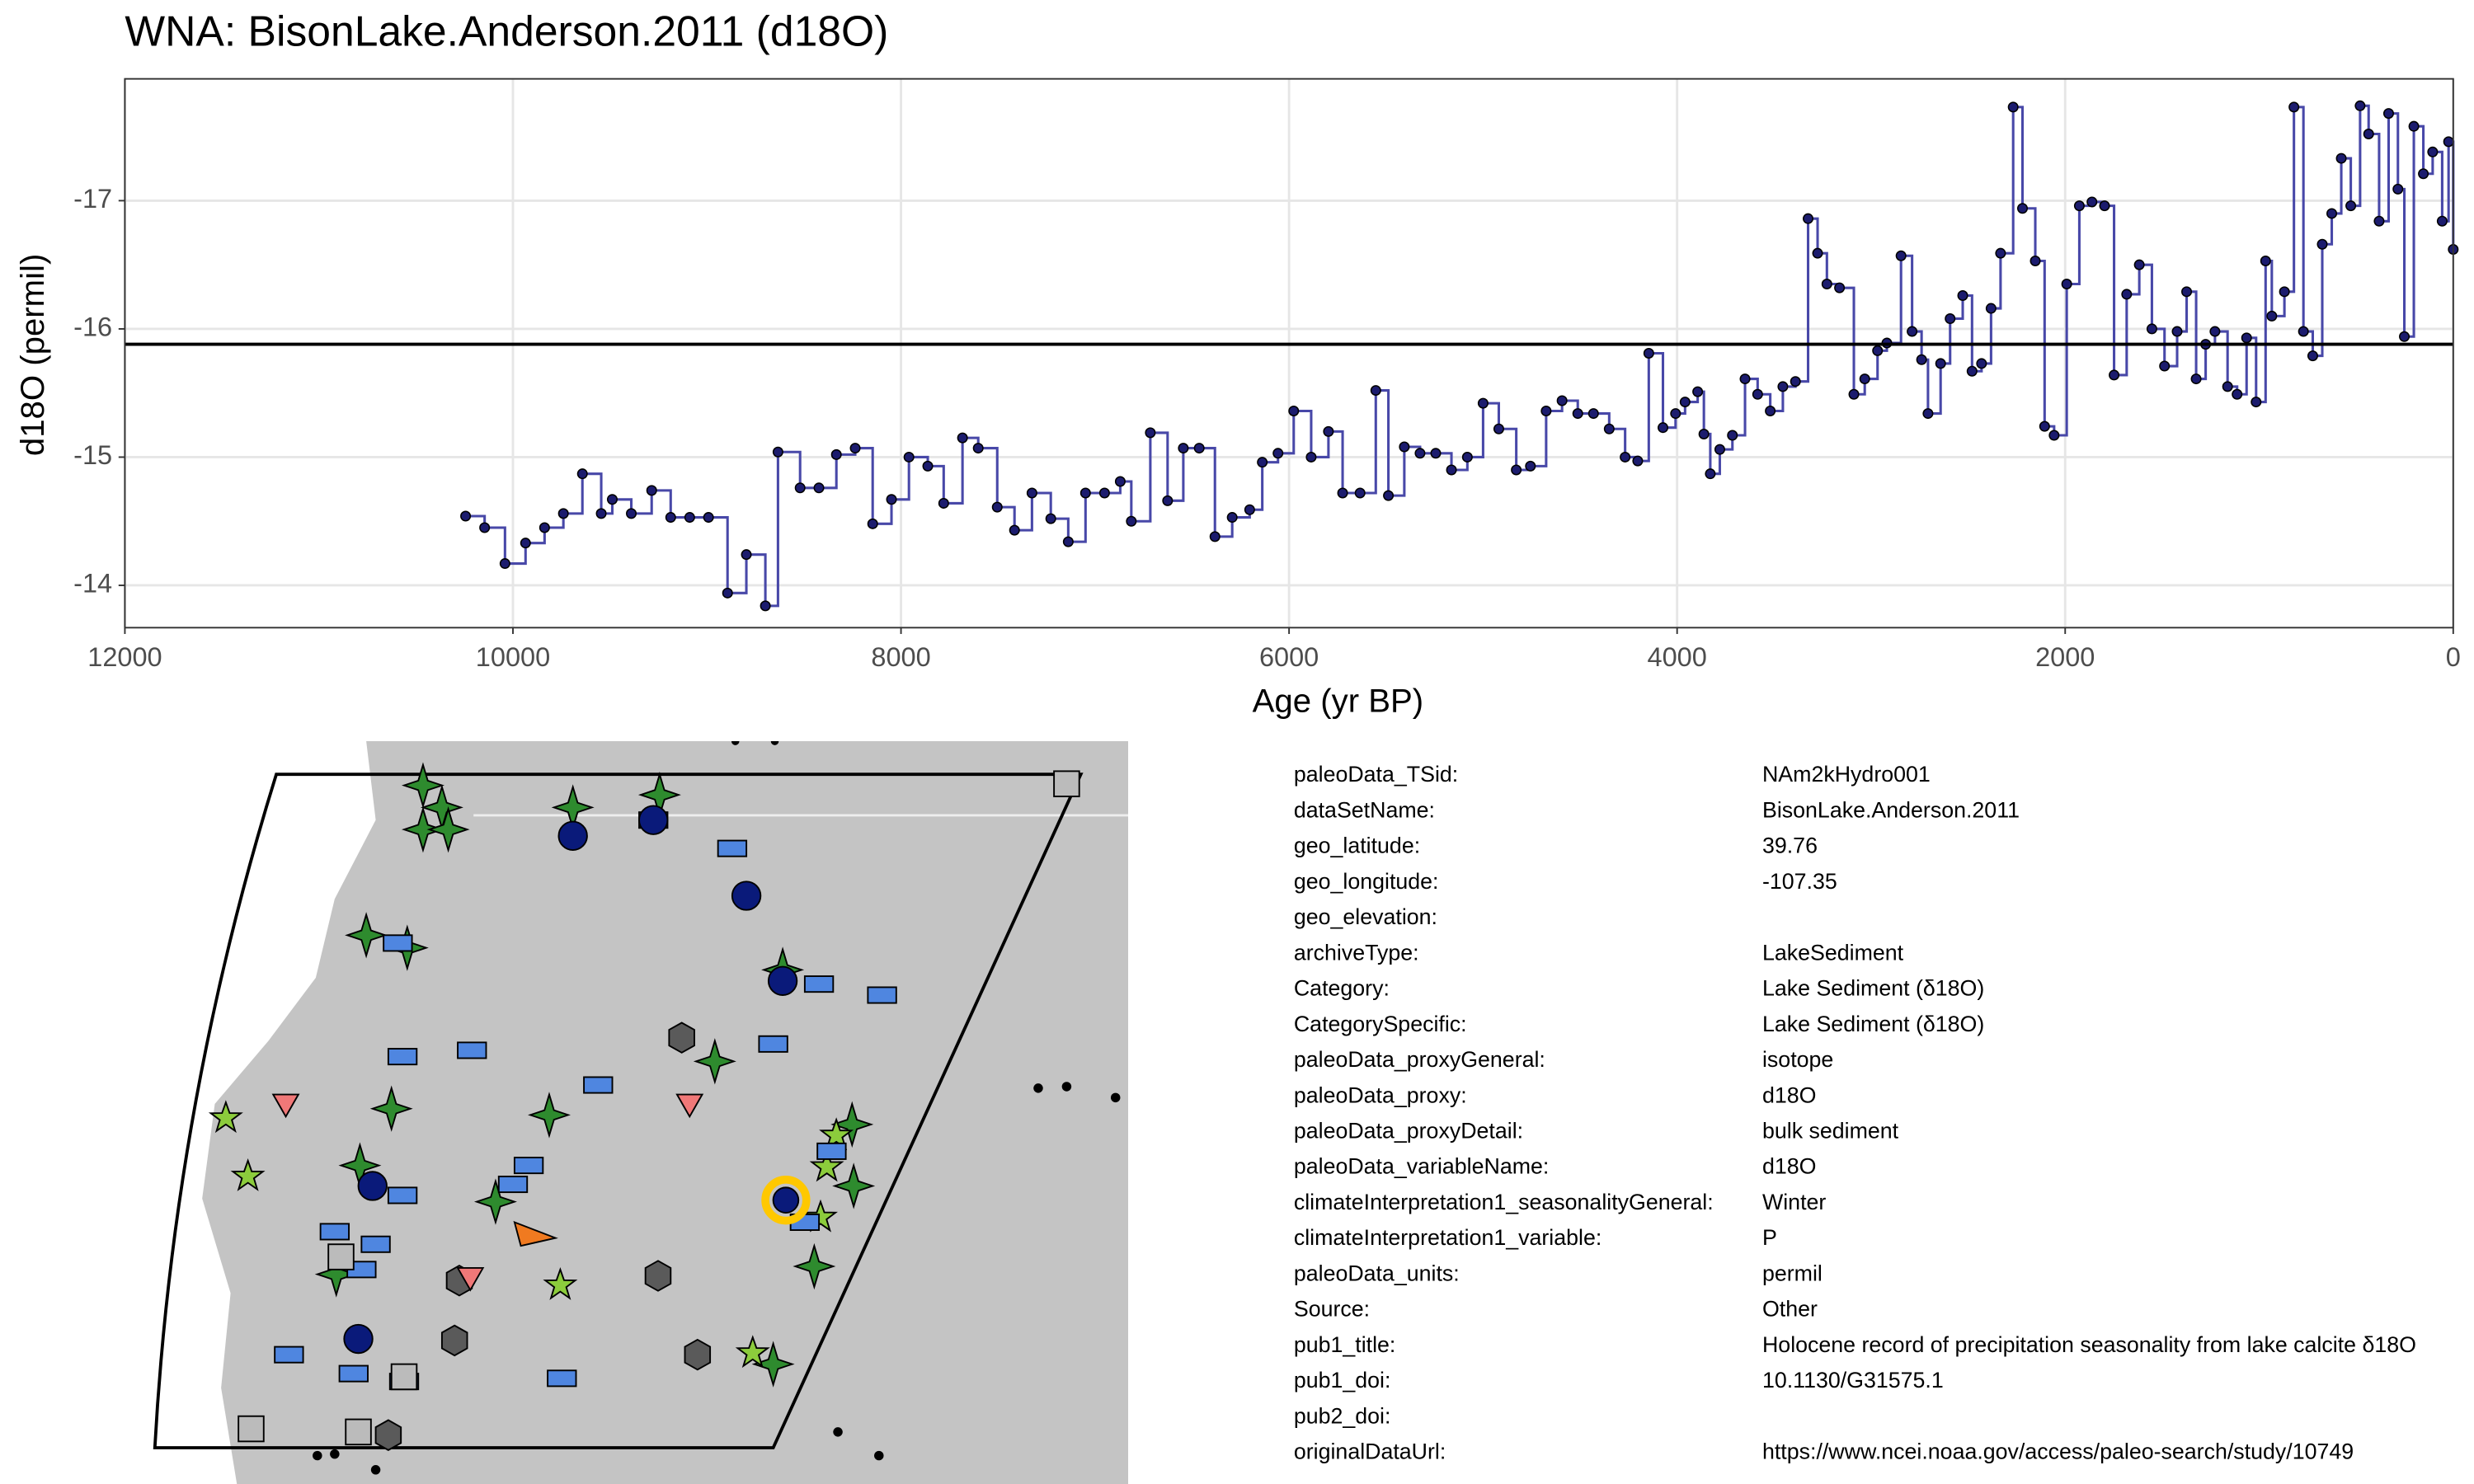 This screenshot has height=1484, width=2474. What do you see at coordinates (1419, 1059) in the screenshot?
I see `info-key: paleoData_proxyGeneral:` at bounding box center [1419, 1059].